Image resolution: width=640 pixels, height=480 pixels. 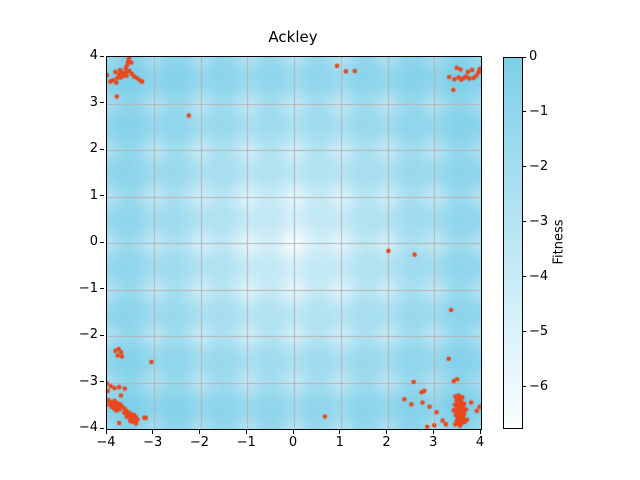 What do you see at coordinates (539, 166) in the screenshot?
I see `colorbar-tick-label: −2` at bounding box center [539, 166].